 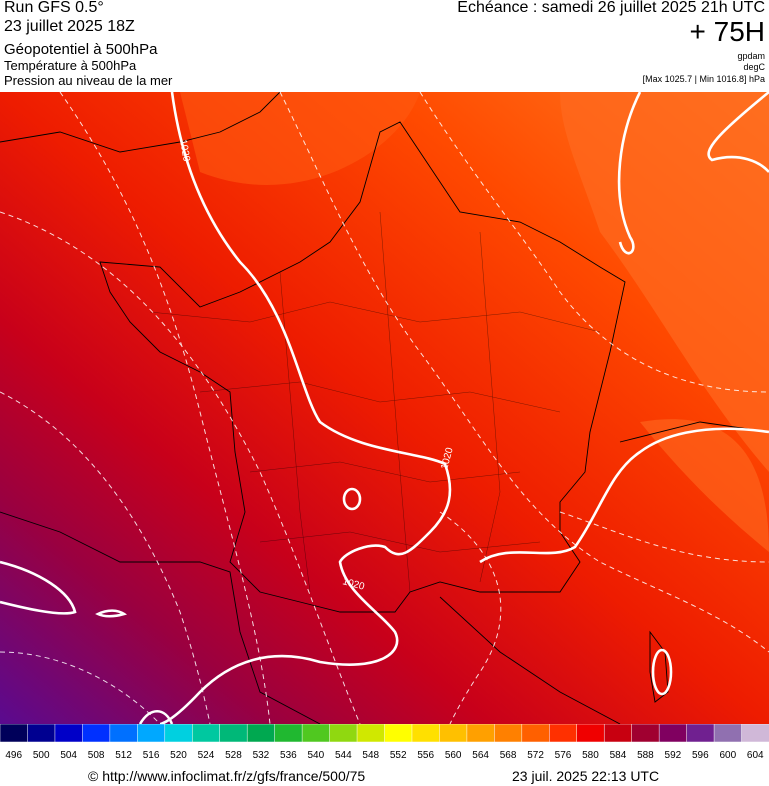 What do you see at coordinates (727, 31) in the screenshot?
I see `lead-time: + 75H` at bounding box center [727, 31].